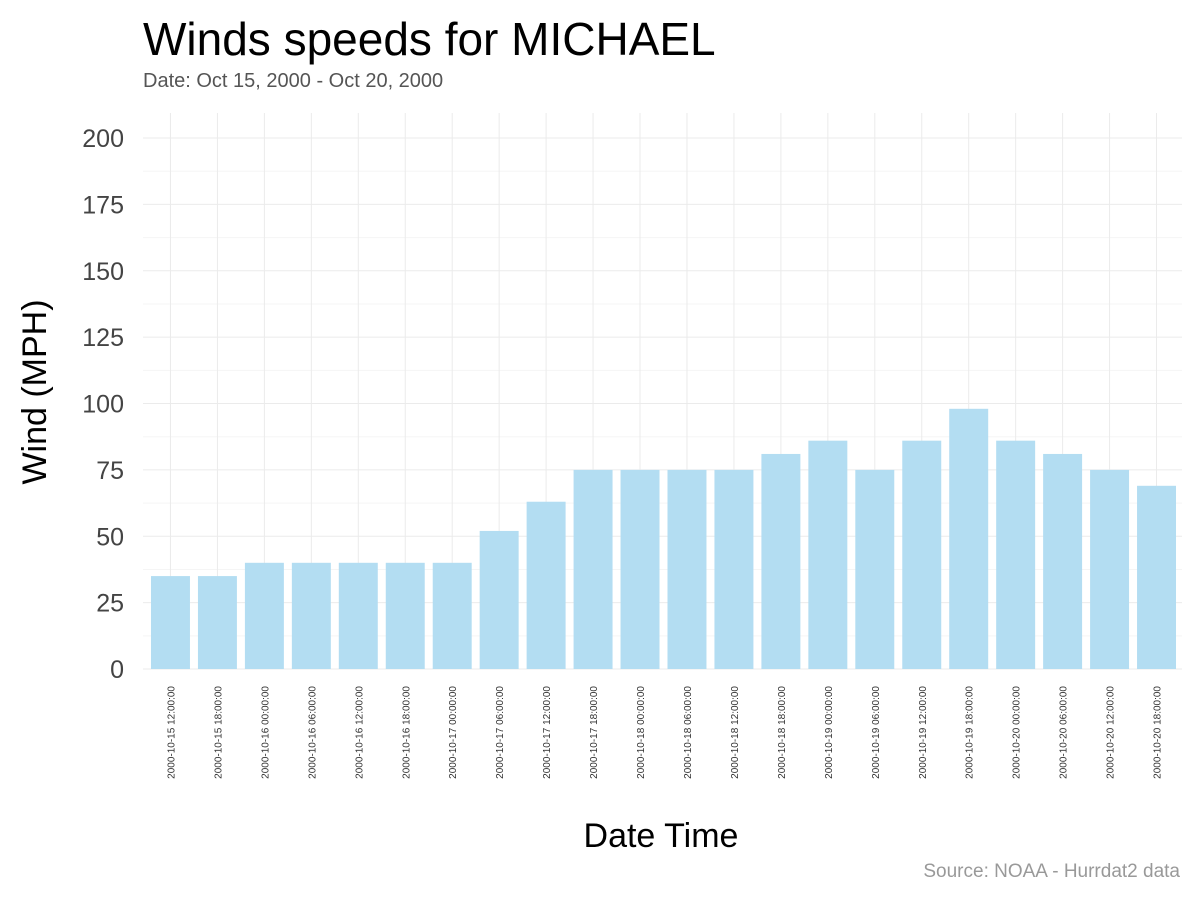  Describe the element at coordinates (103, 205) in the screenshot. I see `y-tick-label: 175` at that location.